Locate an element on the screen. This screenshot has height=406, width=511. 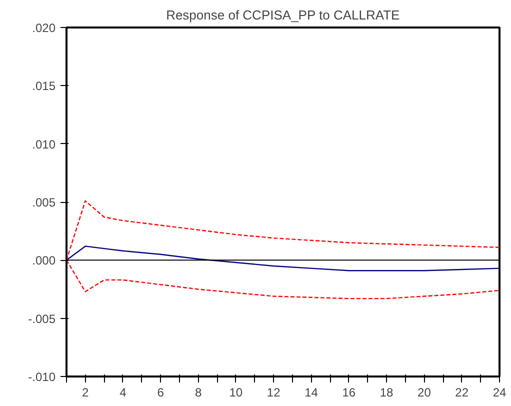
x-tick-label: 24 is located at coordinates (499, 393).